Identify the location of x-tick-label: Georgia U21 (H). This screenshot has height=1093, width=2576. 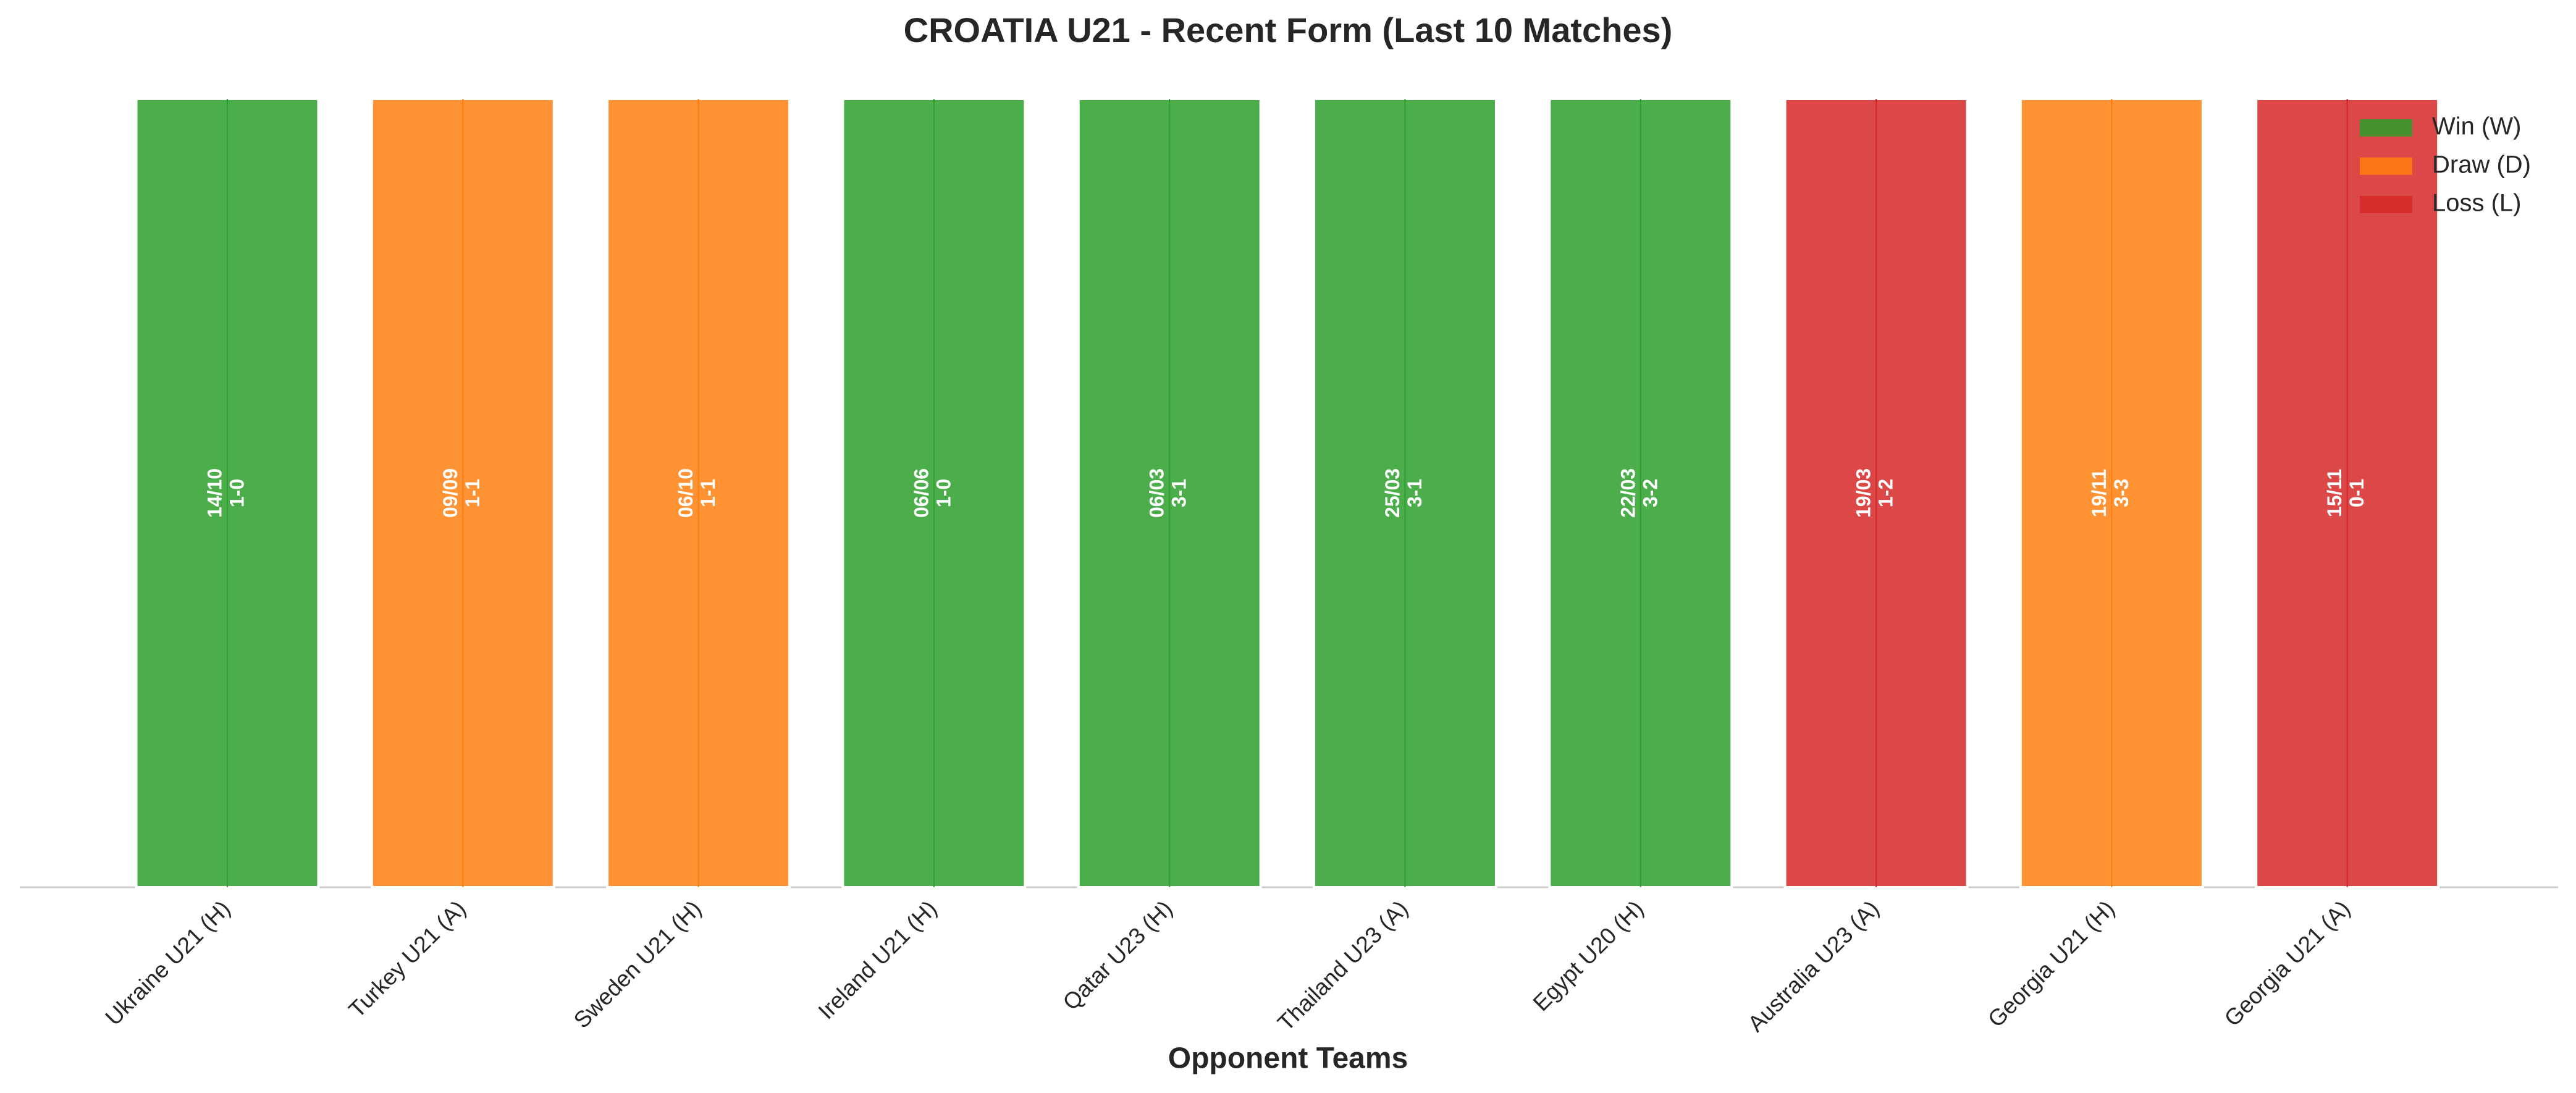
(2051, 964).